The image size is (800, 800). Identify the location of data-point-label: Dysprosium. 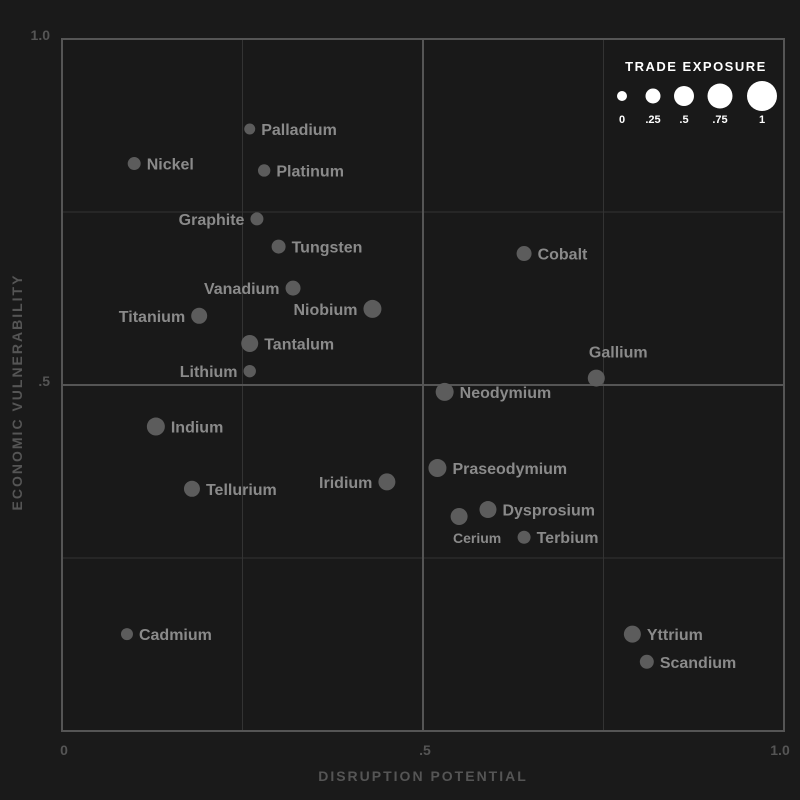
(548, 511).